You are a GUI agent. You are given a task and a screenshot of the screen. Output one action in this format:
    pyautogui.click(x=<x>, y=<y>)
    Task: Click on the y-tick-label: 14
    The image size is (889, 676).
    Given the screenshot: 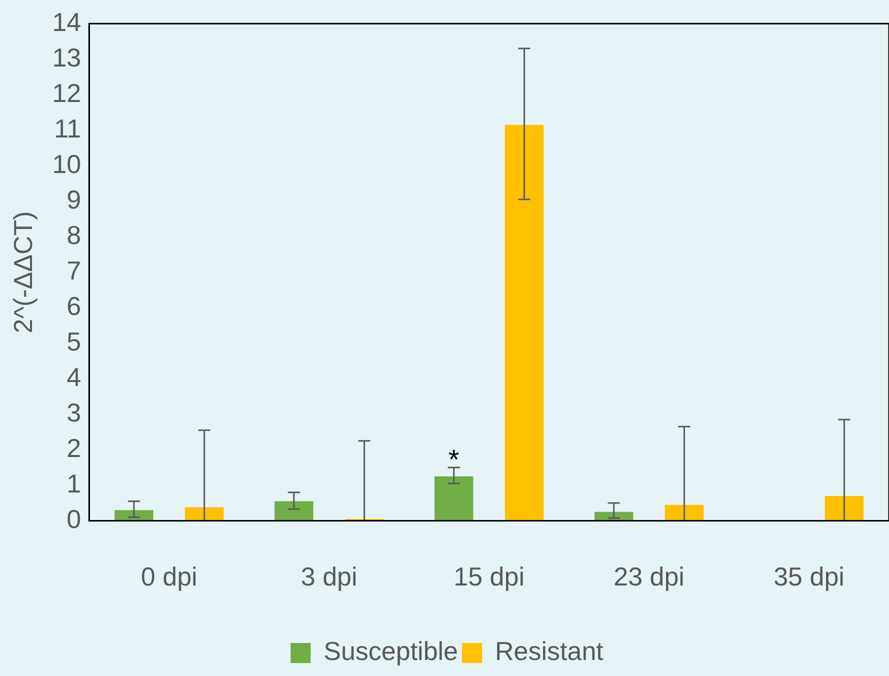 What is the action you would take?
    pyautogui.click(x=67, y=21)
    